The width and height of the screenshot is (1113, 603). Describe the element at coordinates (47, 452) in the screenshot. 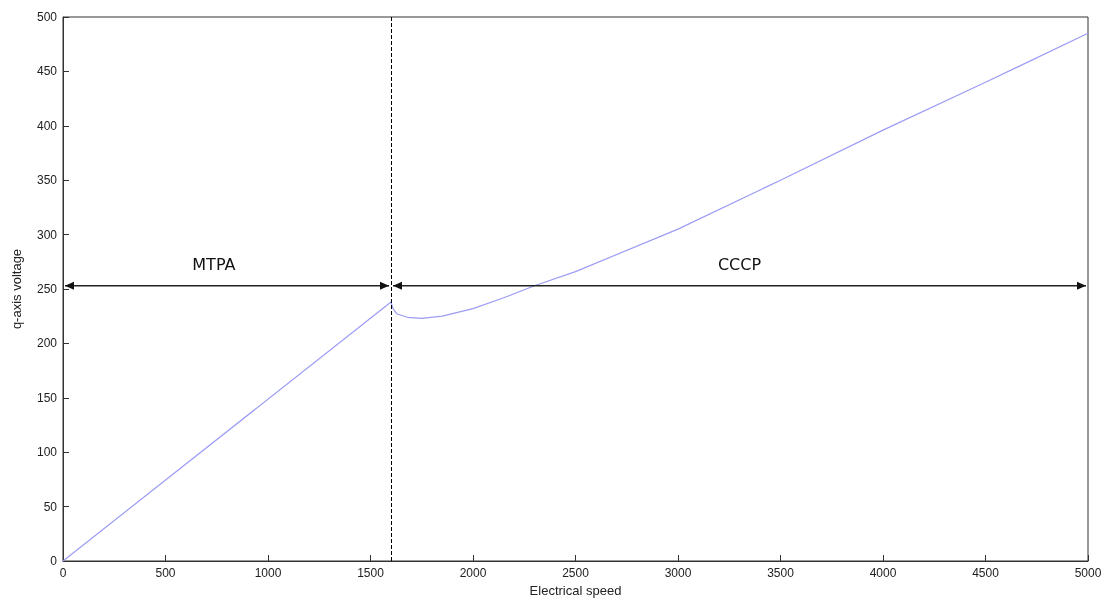

I see `y-tick-label: 100` at that location.